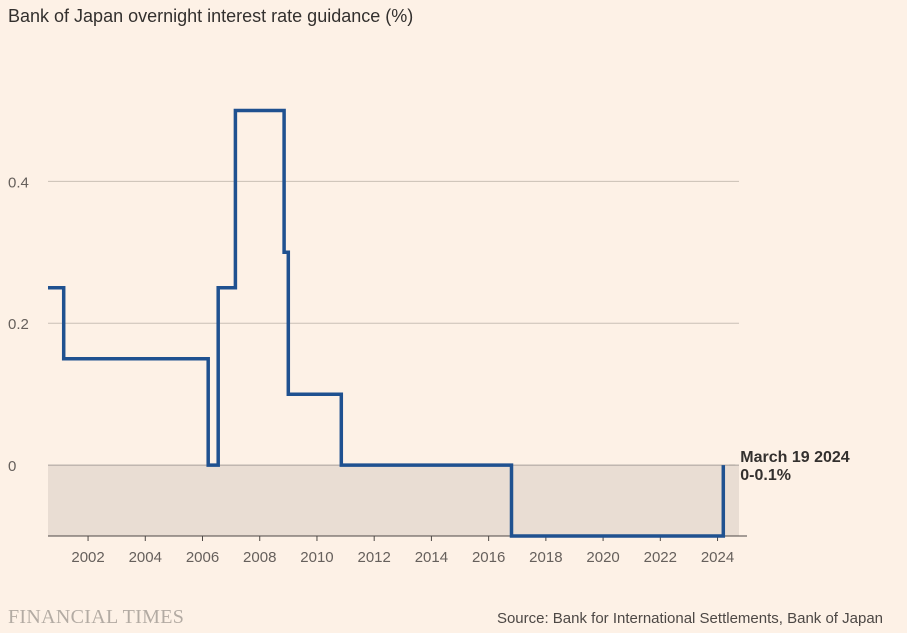 The width and height of the screenshot is (907, 633). Describe the element at coordinates (545, 557) in the screenshot. I see `x-tick-label: 2018` at that location.